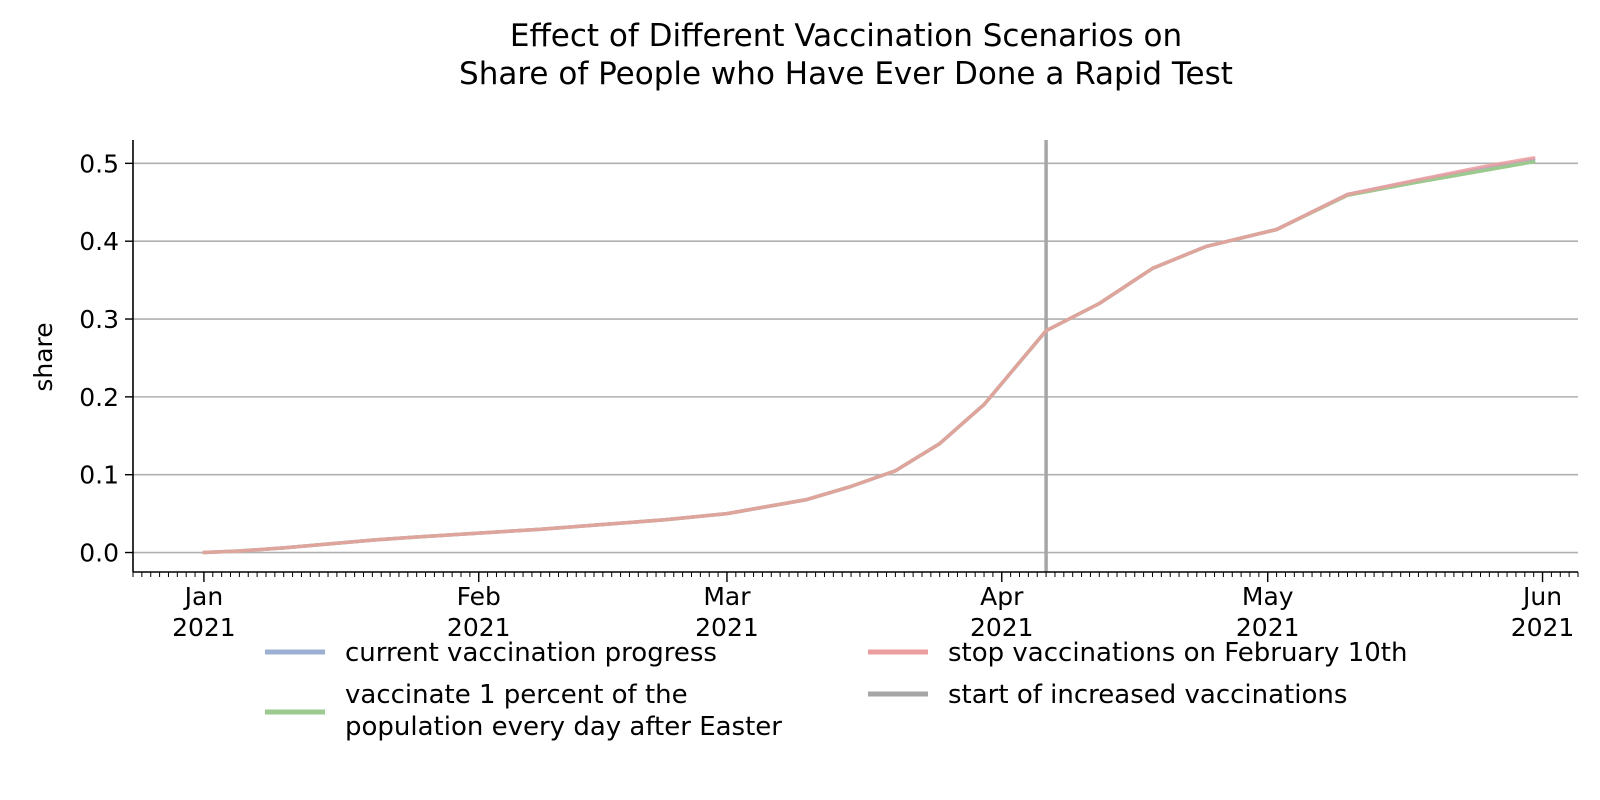 This screenshot has height=800, width=1600. What do you see at coordinates (99, 163) in the screenshot?
I see `y-tick-label: 0.5` at bounding box center [99, 163].